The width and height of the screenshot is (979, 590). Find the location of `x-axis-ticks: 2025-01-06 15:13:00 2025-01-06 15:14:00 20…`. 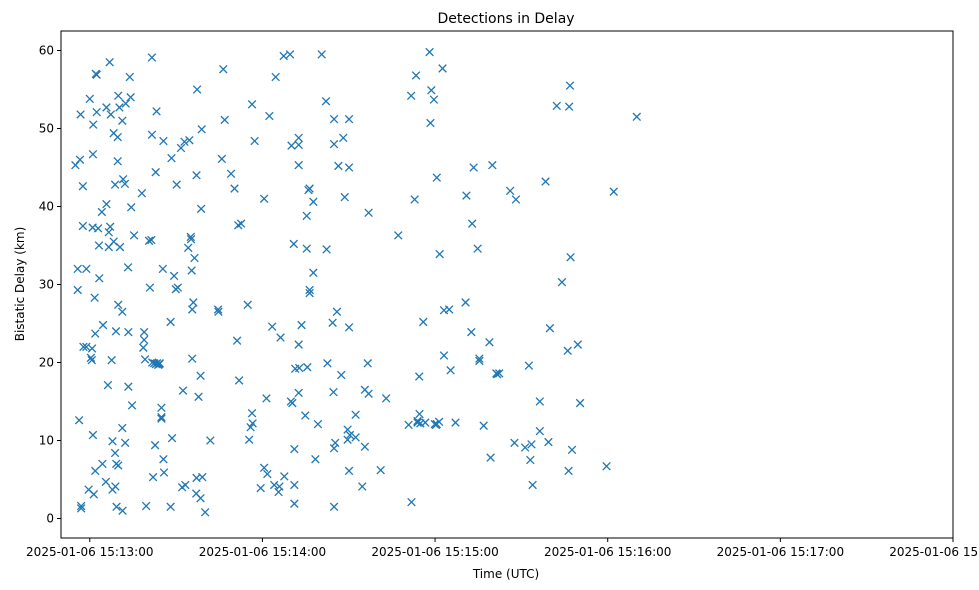

x-axis-ticks: 2025-01-06 15:13:00 2025-01-06 15:14:00 20… is located at coordinates (502, 548).